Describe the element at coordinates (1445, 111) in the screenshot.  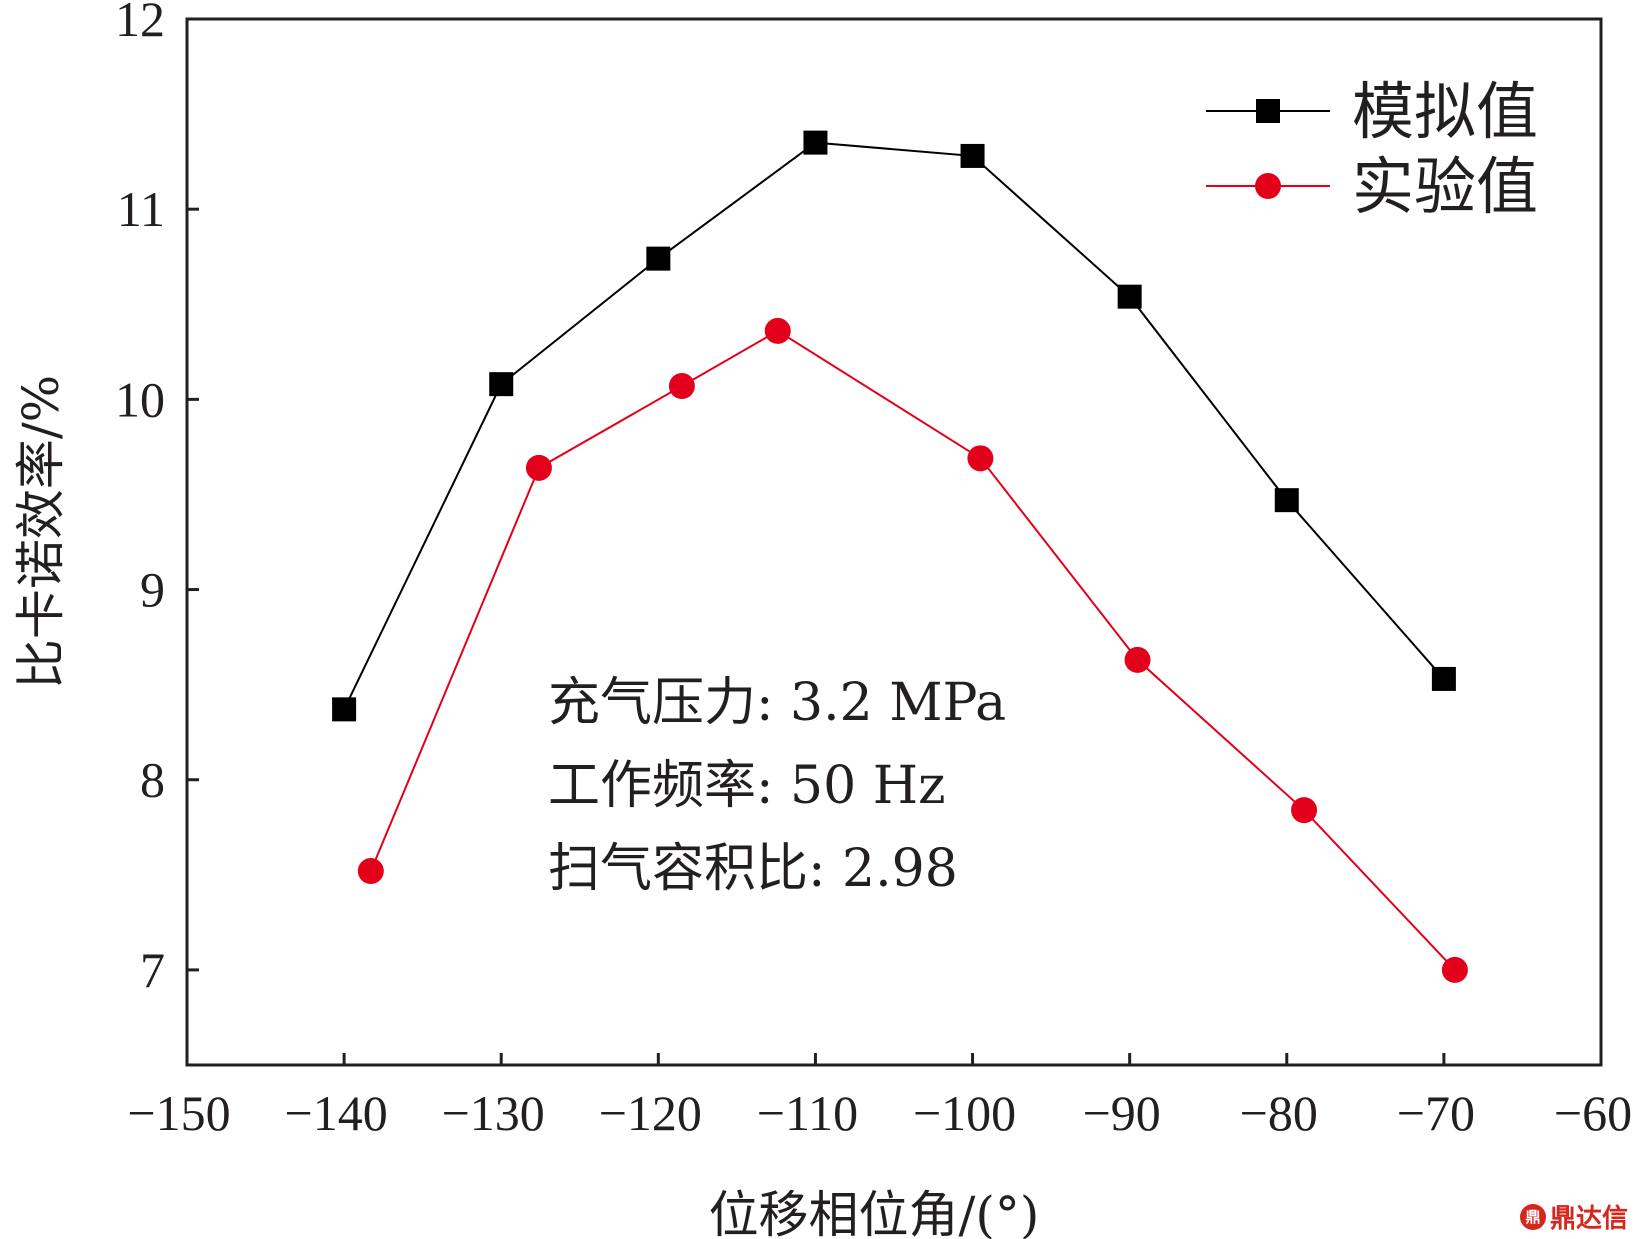
I see `legend-label: 模拟值` at that location.